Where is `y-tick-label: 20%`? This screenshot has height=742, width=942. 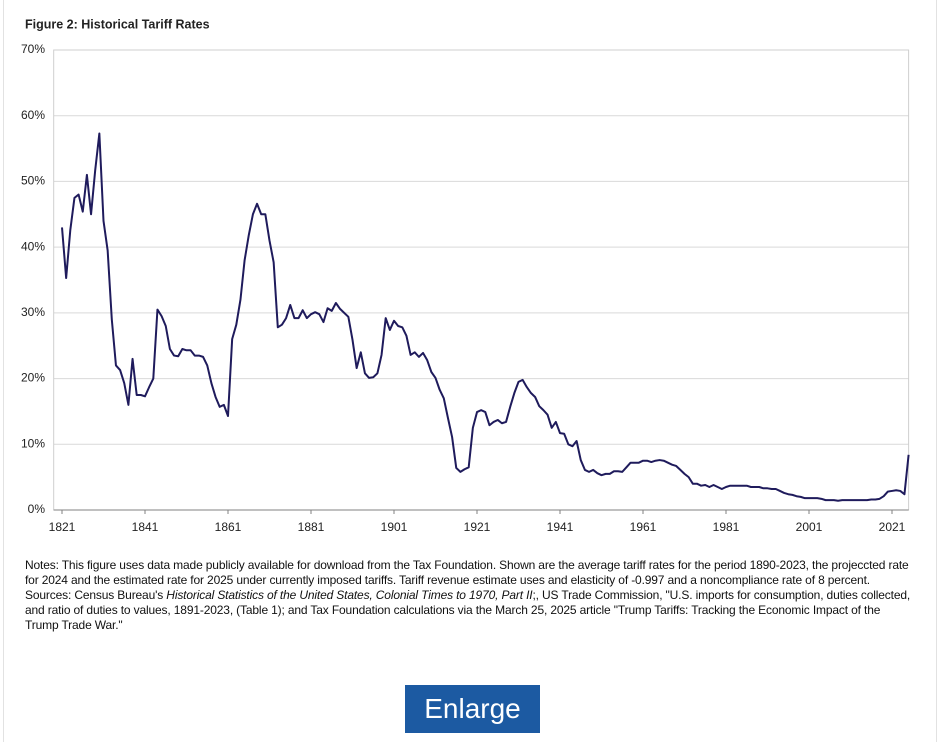
y-tick-label: 20% is located at coordinates (33, 378).